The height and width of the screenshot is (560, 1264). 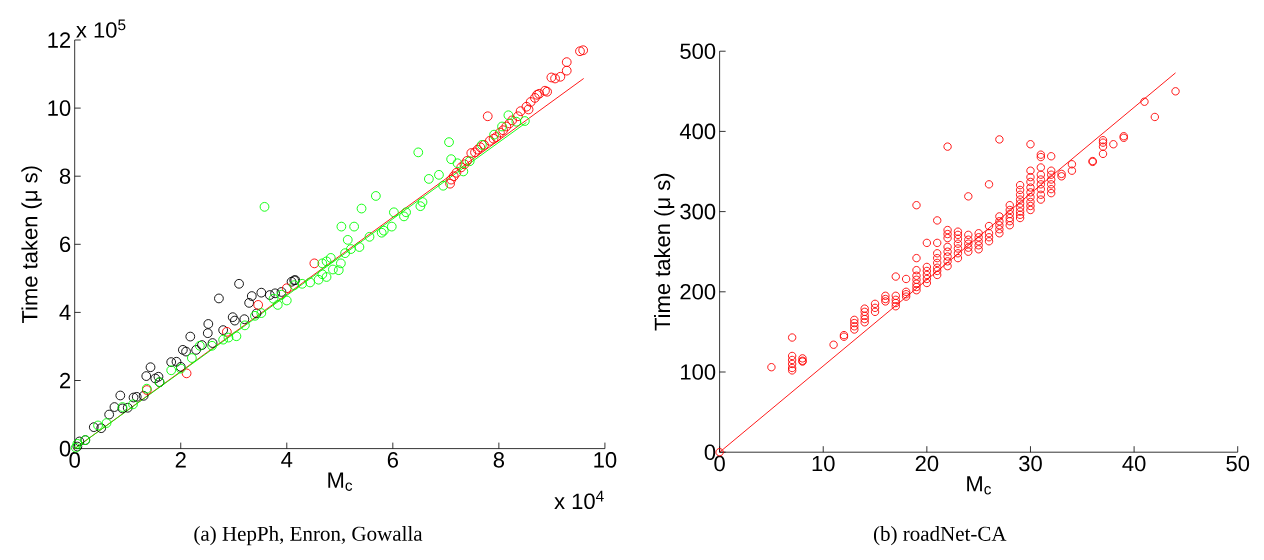 I want to click on x-tick-label: 6, so click(x=392, y=460).